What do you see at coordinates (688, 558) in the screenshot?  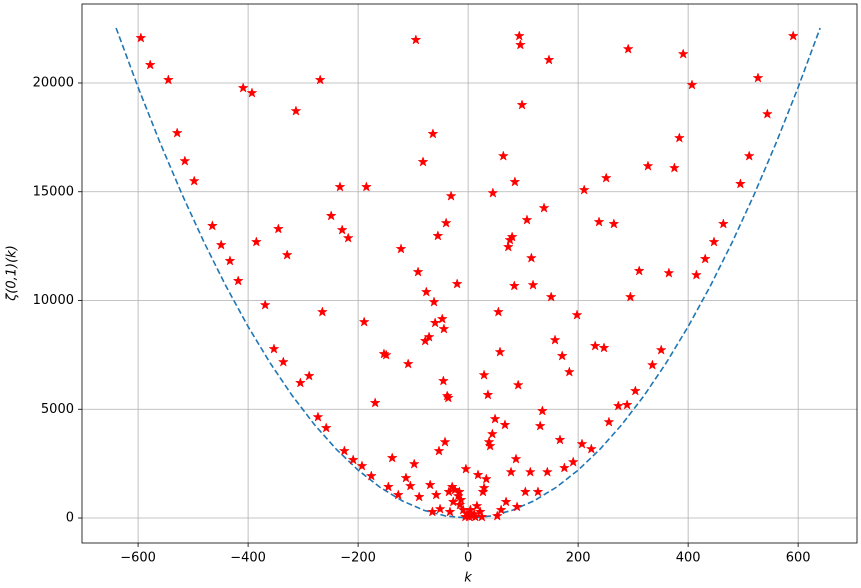 I see `x-tick-label: 400` at bounding box center [688, 558].